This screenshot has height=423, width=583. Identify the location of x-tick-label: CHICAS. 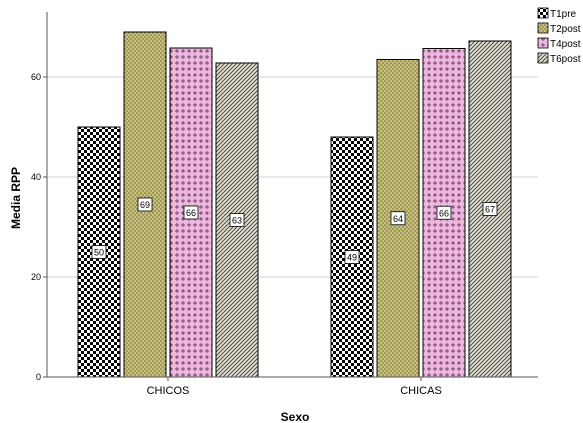
(421, 391).